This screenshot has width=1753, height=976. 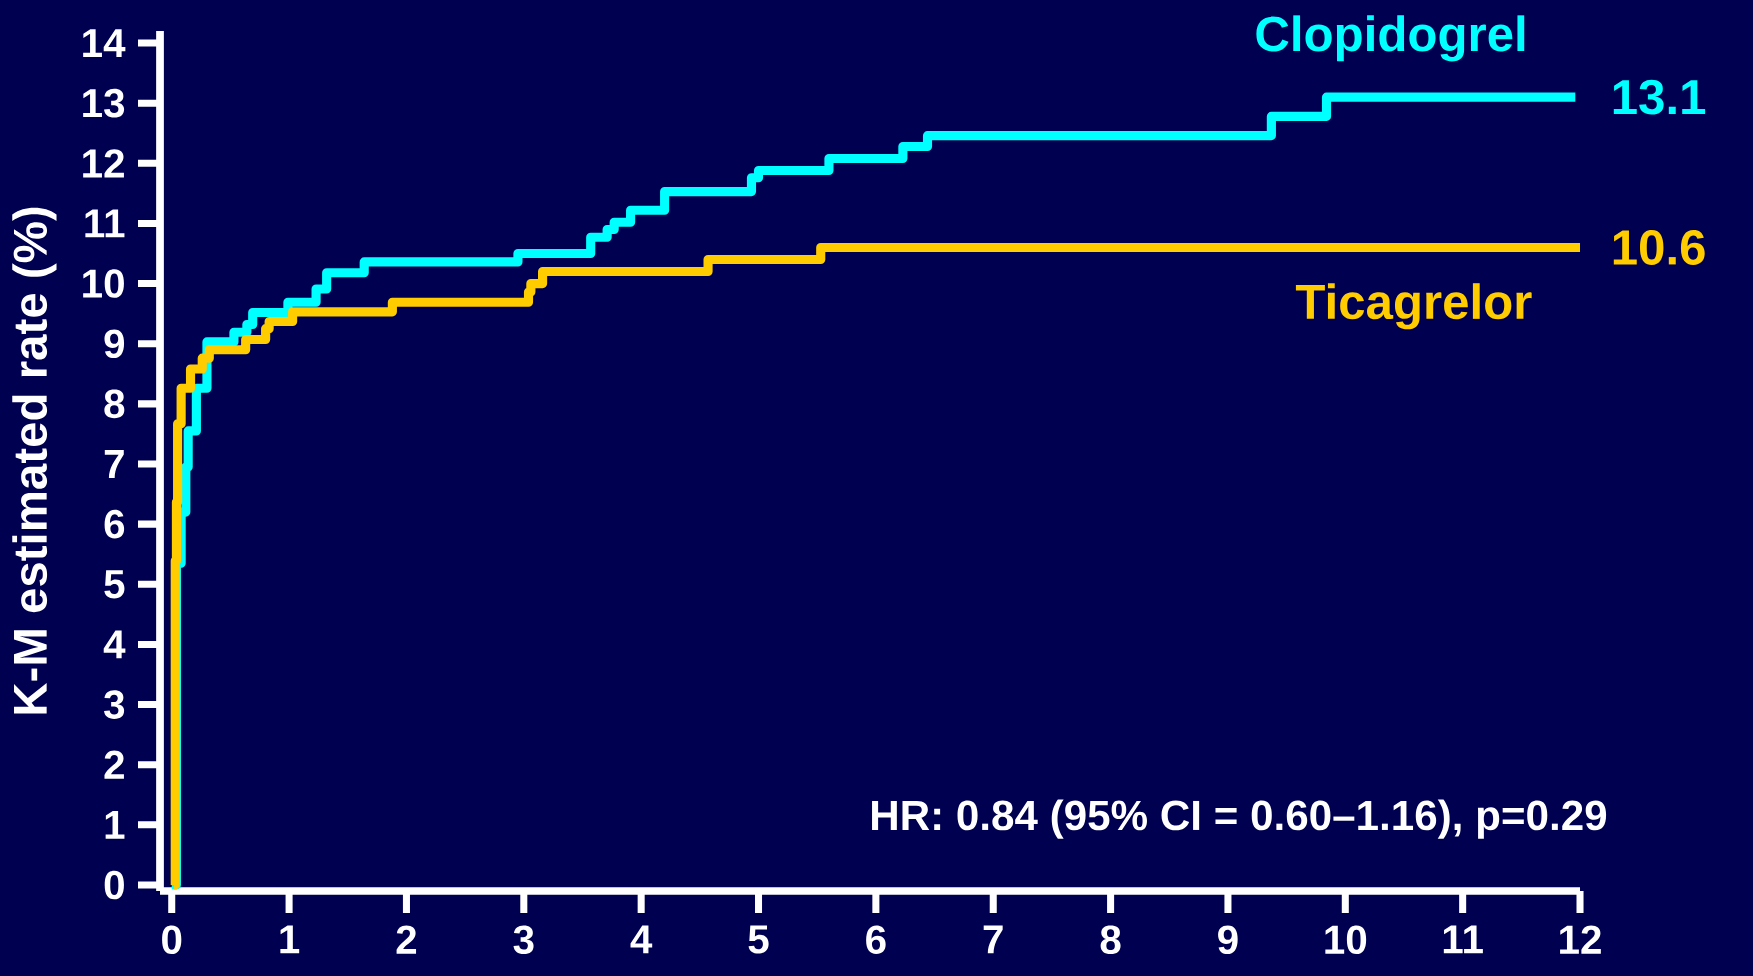 I want to click on x-tick-label: 0, so click(x=172, y=940).